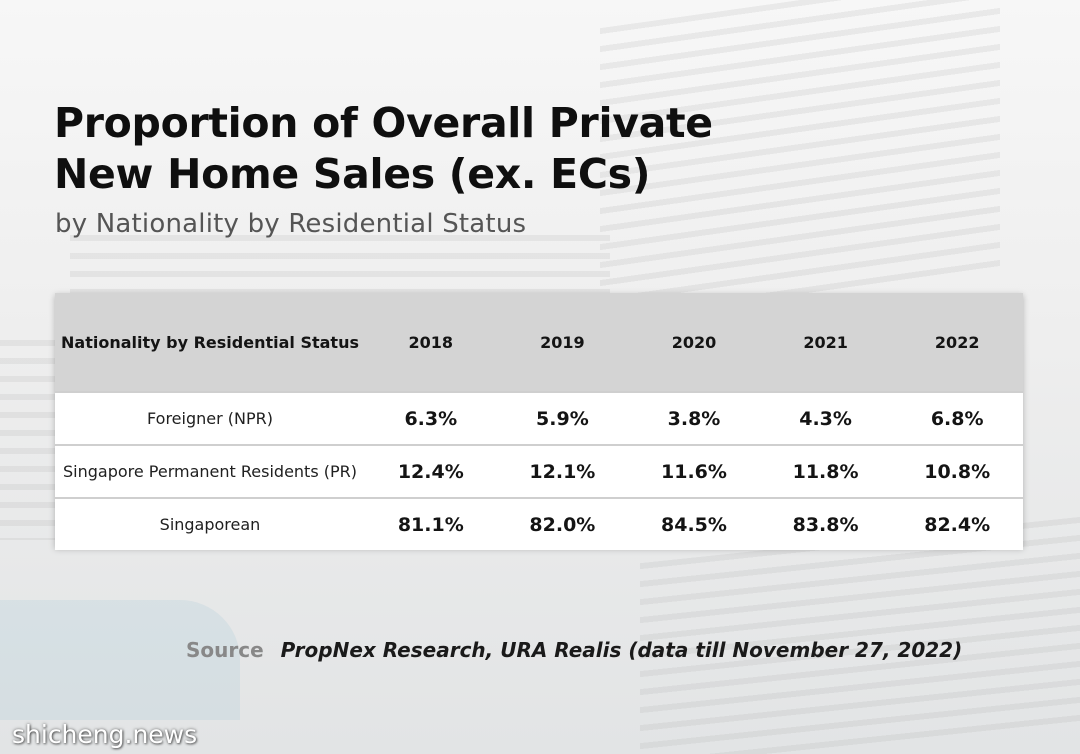 This screenshot has height=754, width=1080. What do you see at coordinates (210, 418) in the screenshot?
I see `row-label: Foreigner (NPR)` at bounding box center [210, 418].